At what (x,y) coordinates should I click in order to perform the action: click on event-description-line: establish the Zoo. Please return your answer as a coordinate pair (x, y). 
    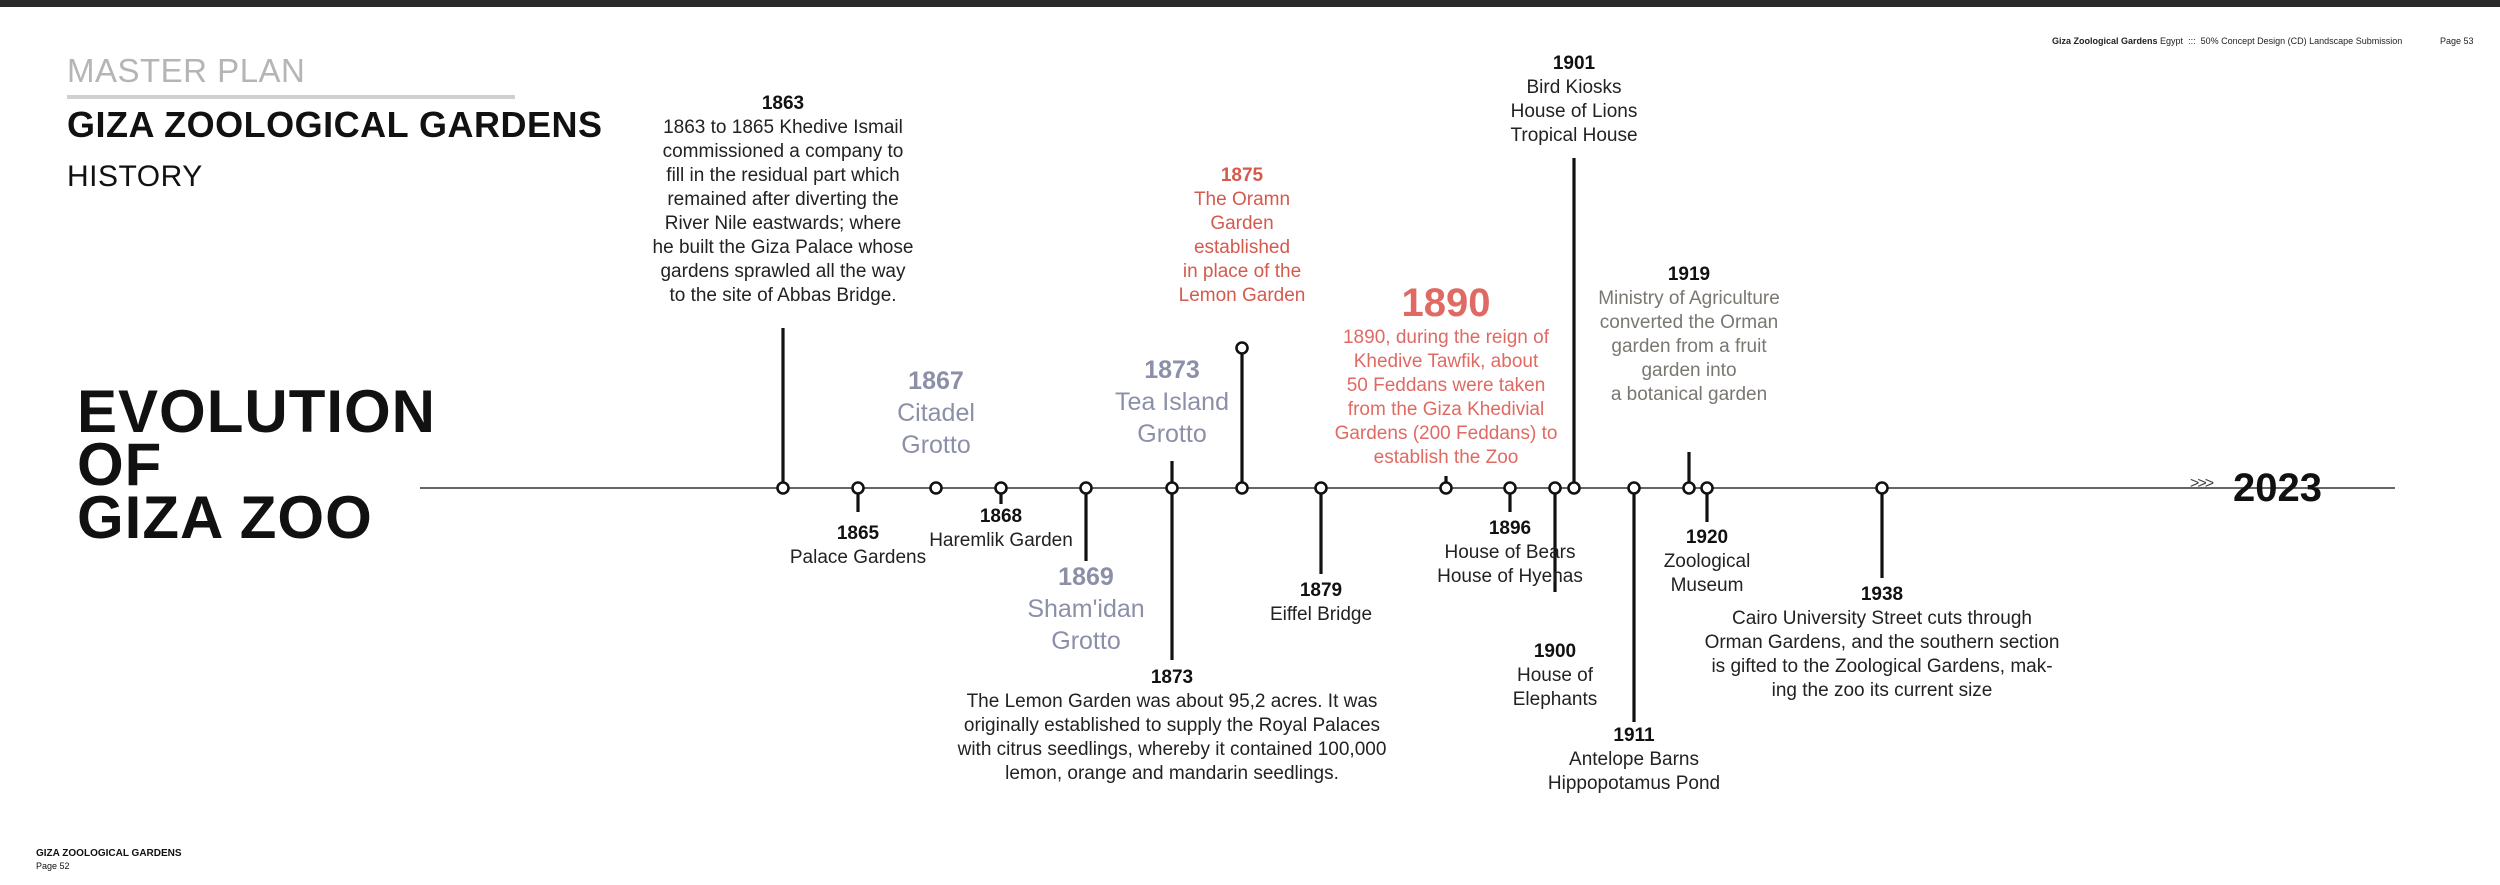
    Looking at the image, I should click on (1446, 457).